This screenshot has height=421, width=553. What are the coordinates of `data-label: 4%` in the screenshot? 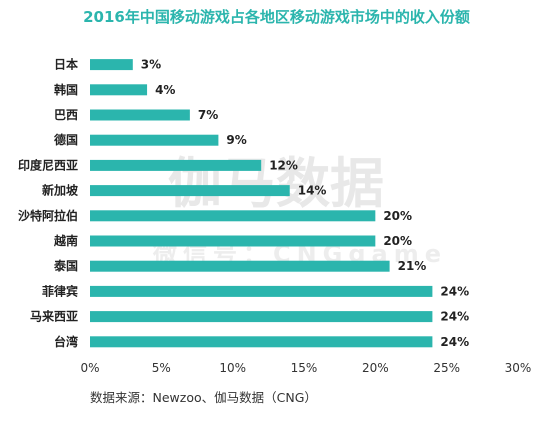 It's located at (165, 90).